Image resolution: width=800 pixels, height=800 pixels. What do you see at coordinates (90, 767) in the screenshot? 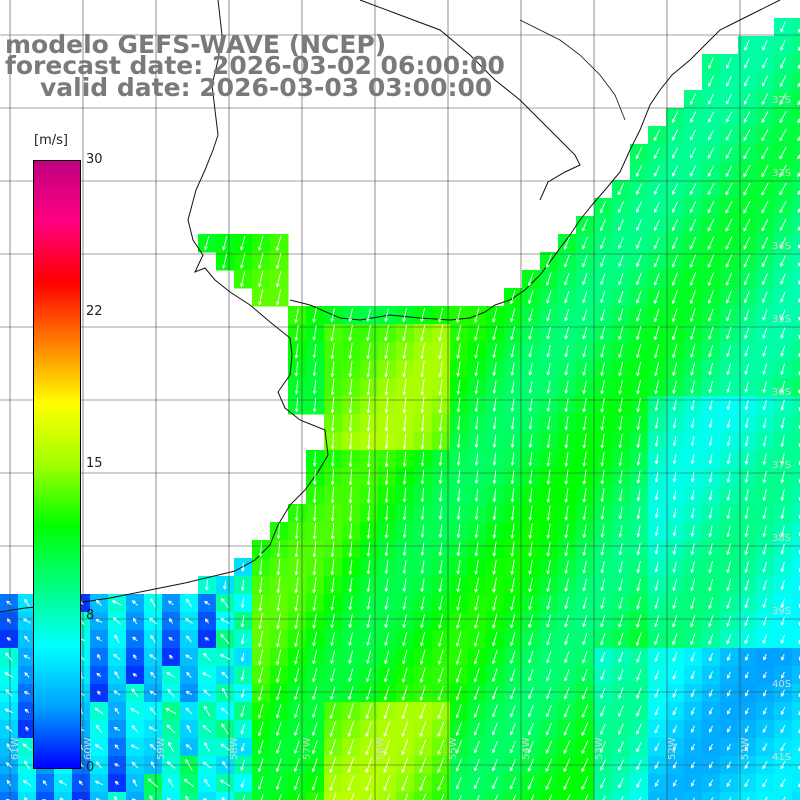
I see `colorbar-tick-0: 0` at bounding box center [90, 767].